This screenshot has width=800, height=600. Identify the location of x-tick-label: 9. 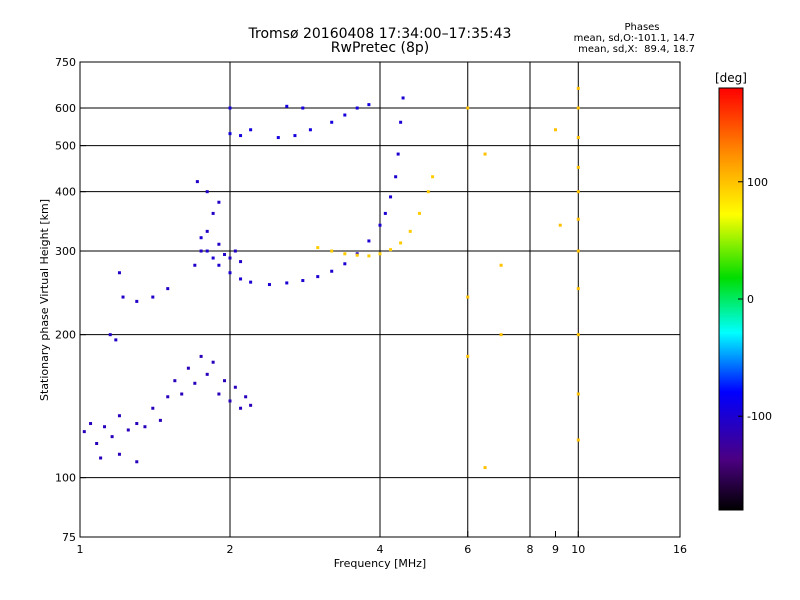
(555, 549).